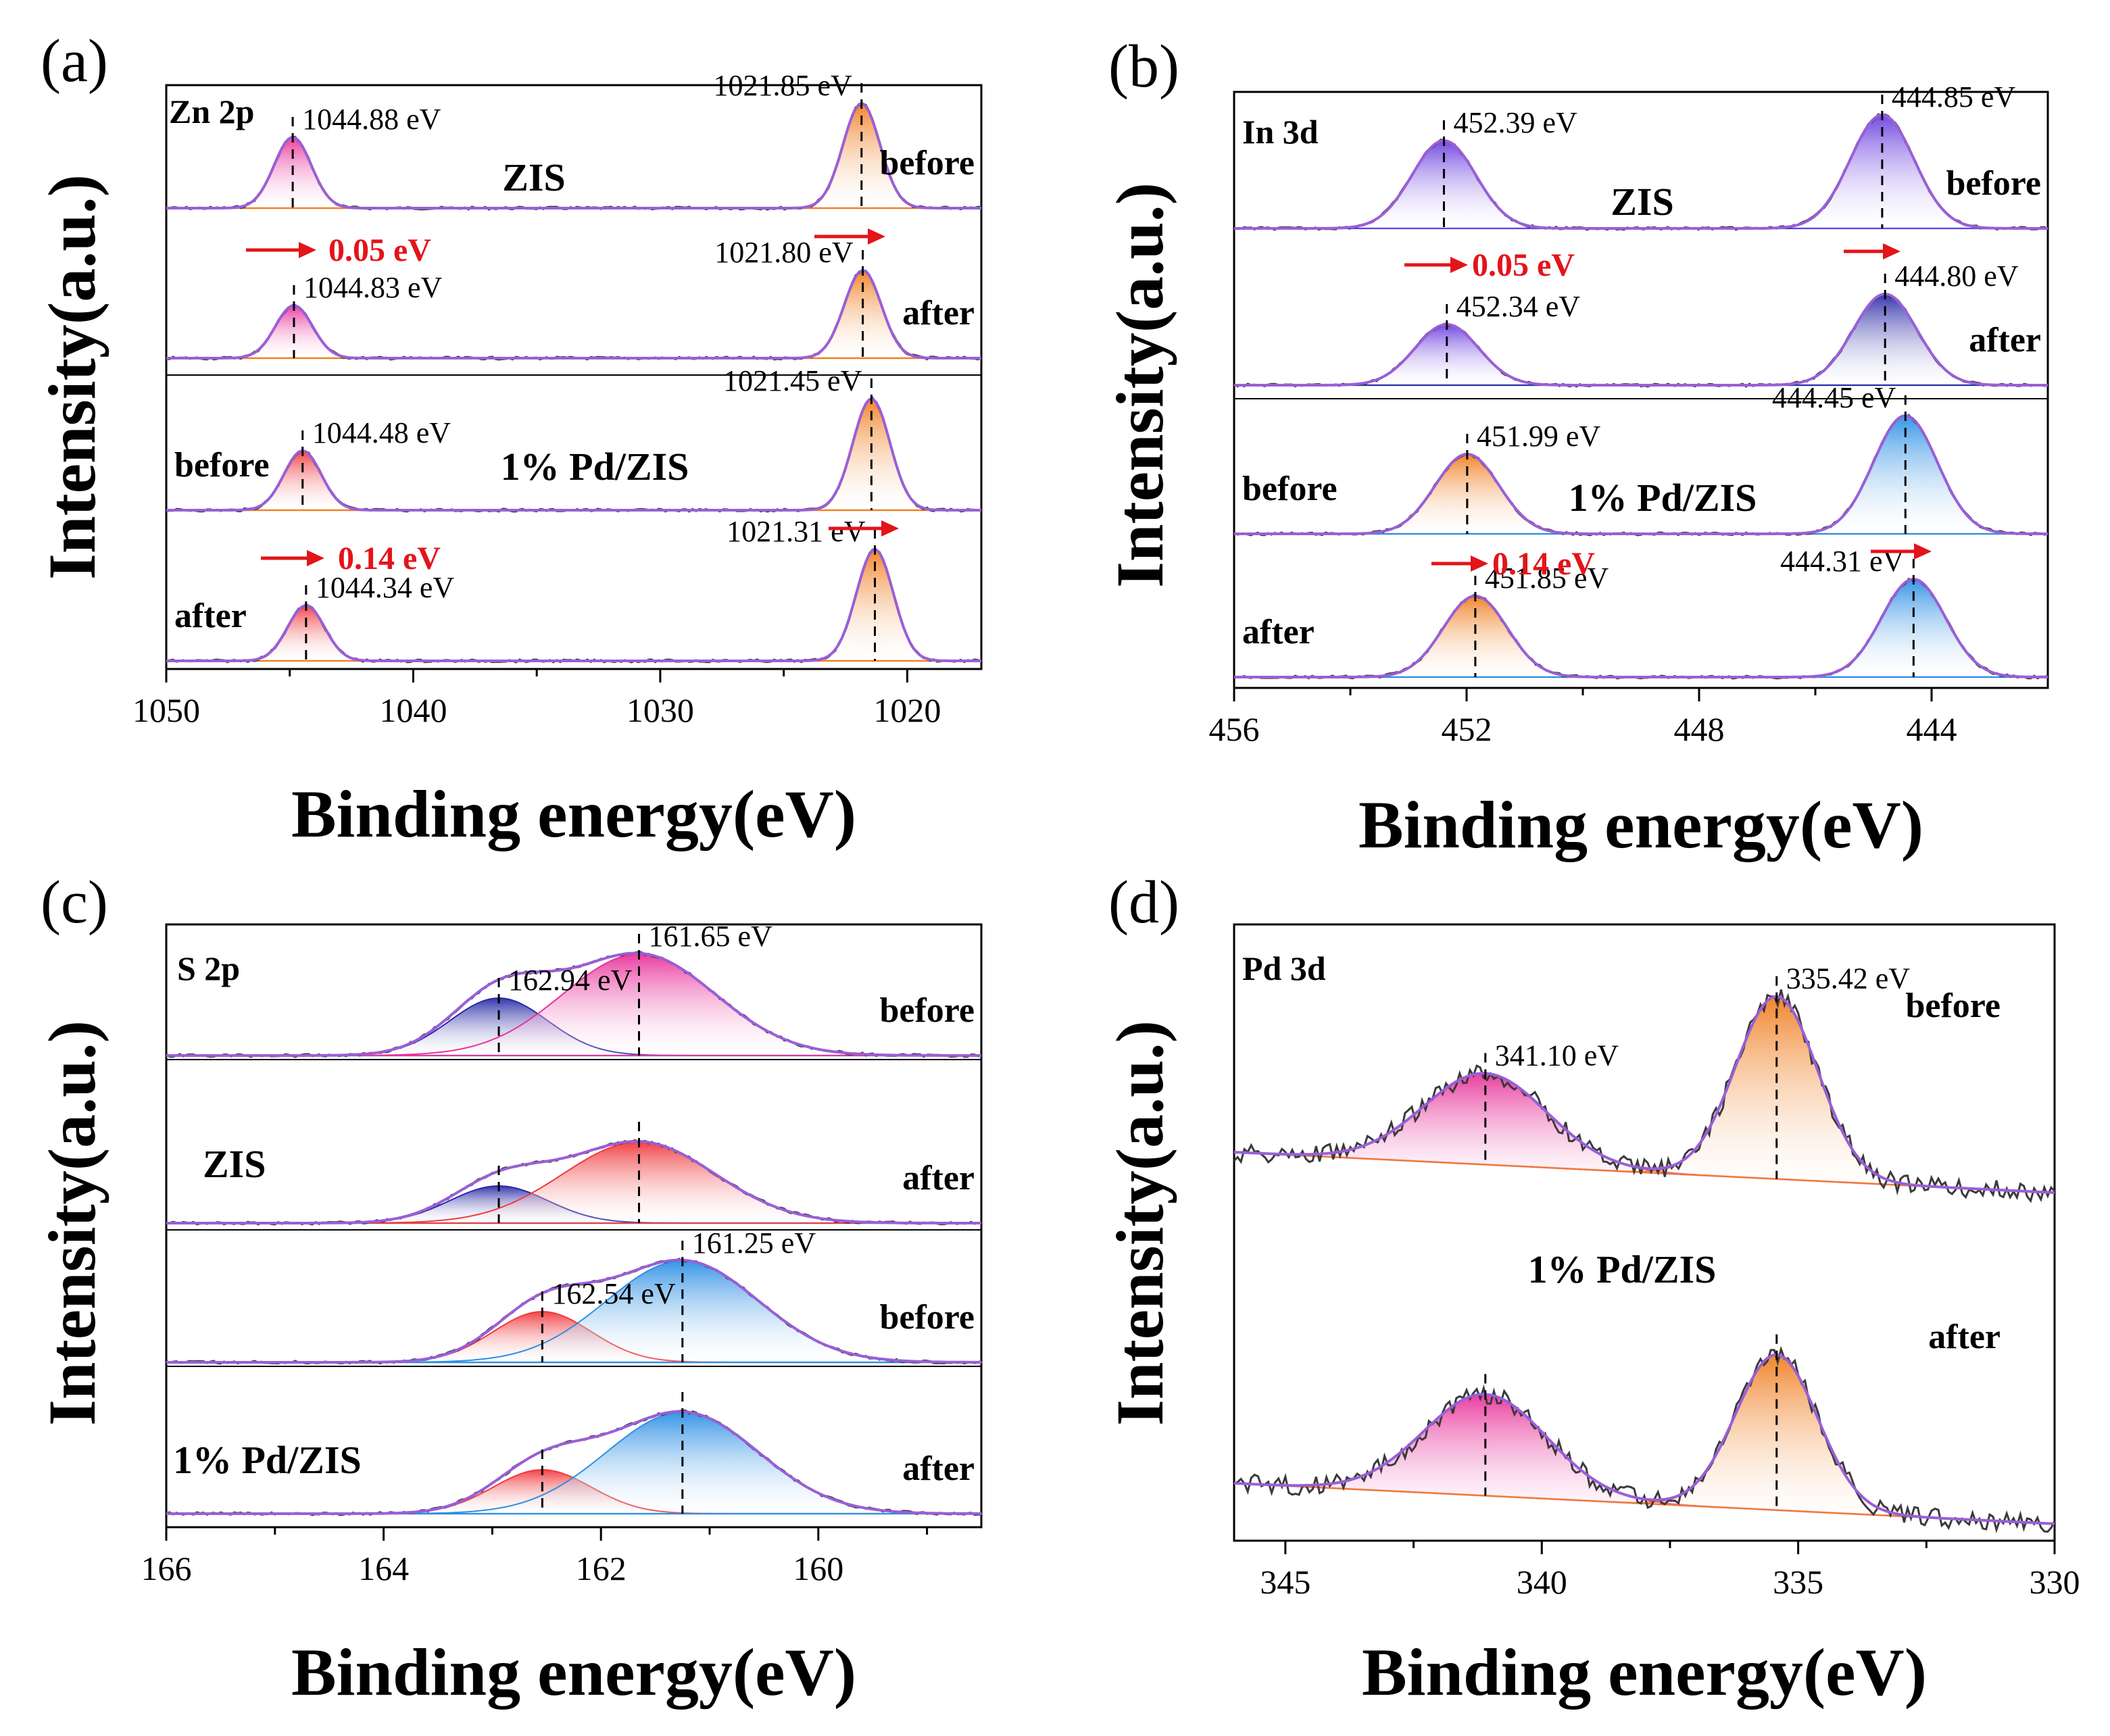 Image resolution: width=2110 pixels, height=1736 pixels. What do you see at coordinates (166, 710) in the screenshot?
I see `x-tick-label: 1050` at bounding box center [166, 710].